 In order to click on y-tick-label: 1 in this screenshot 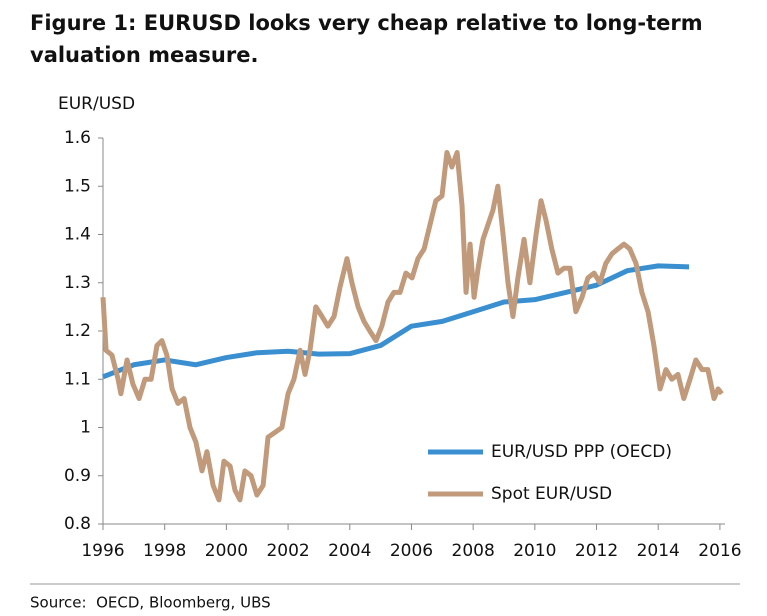, I will do `click(85, 428)`.